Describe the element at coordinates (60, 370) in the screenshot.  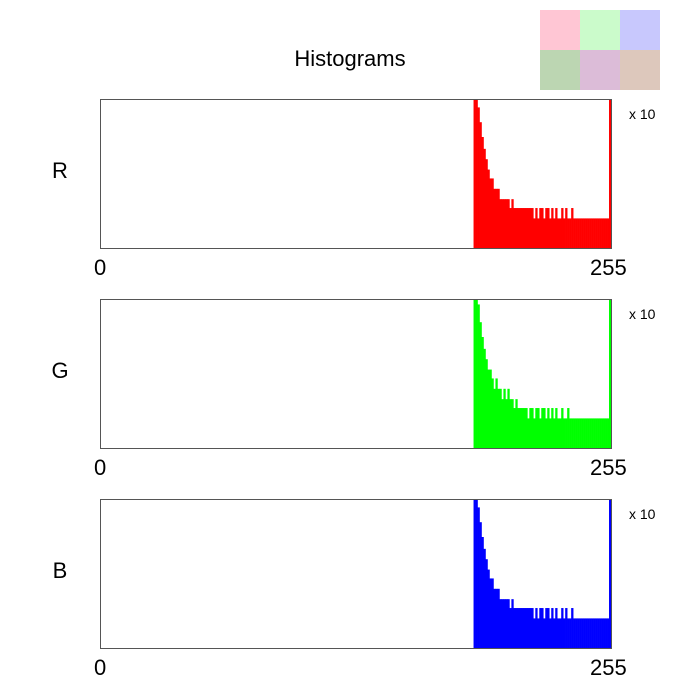
I see `channel-label-g: G` at that location.